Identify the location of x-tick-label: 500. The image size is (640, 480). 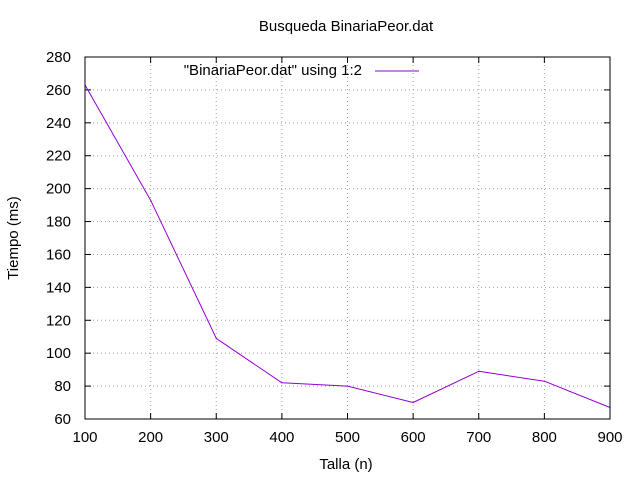
(347, 437).